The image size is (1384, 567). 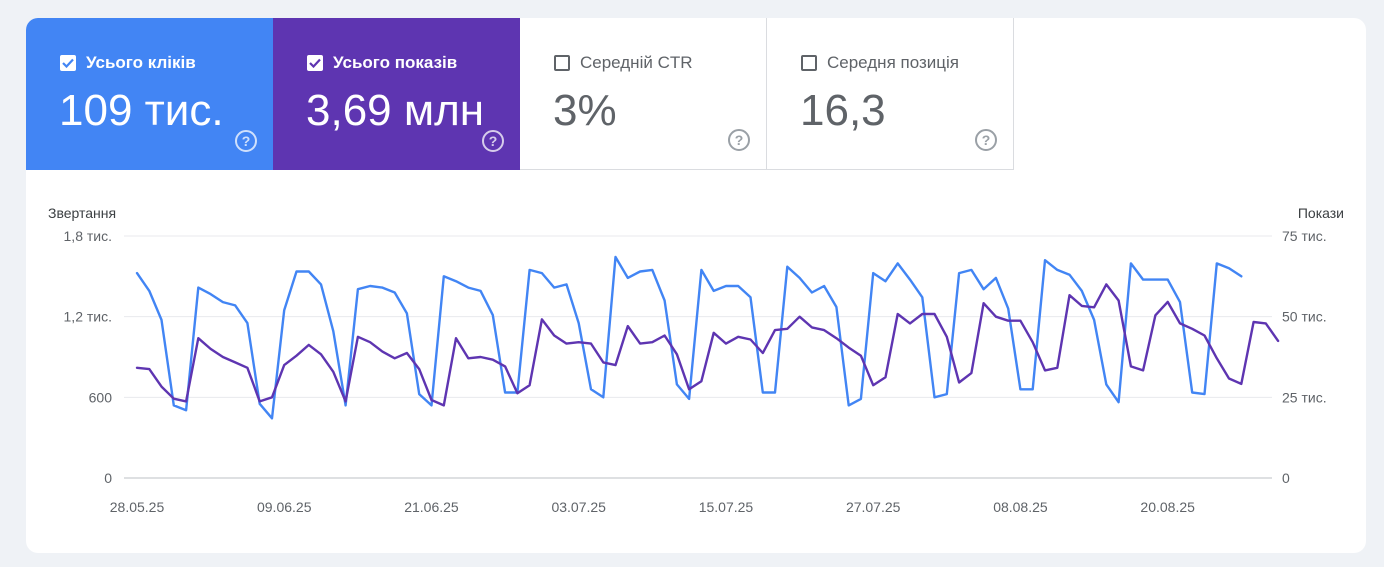 What do you see at coordinates (284, 507) in the screenshot?
I see `x-tick-label: 09.06.25` at bounding box center [284, 507].